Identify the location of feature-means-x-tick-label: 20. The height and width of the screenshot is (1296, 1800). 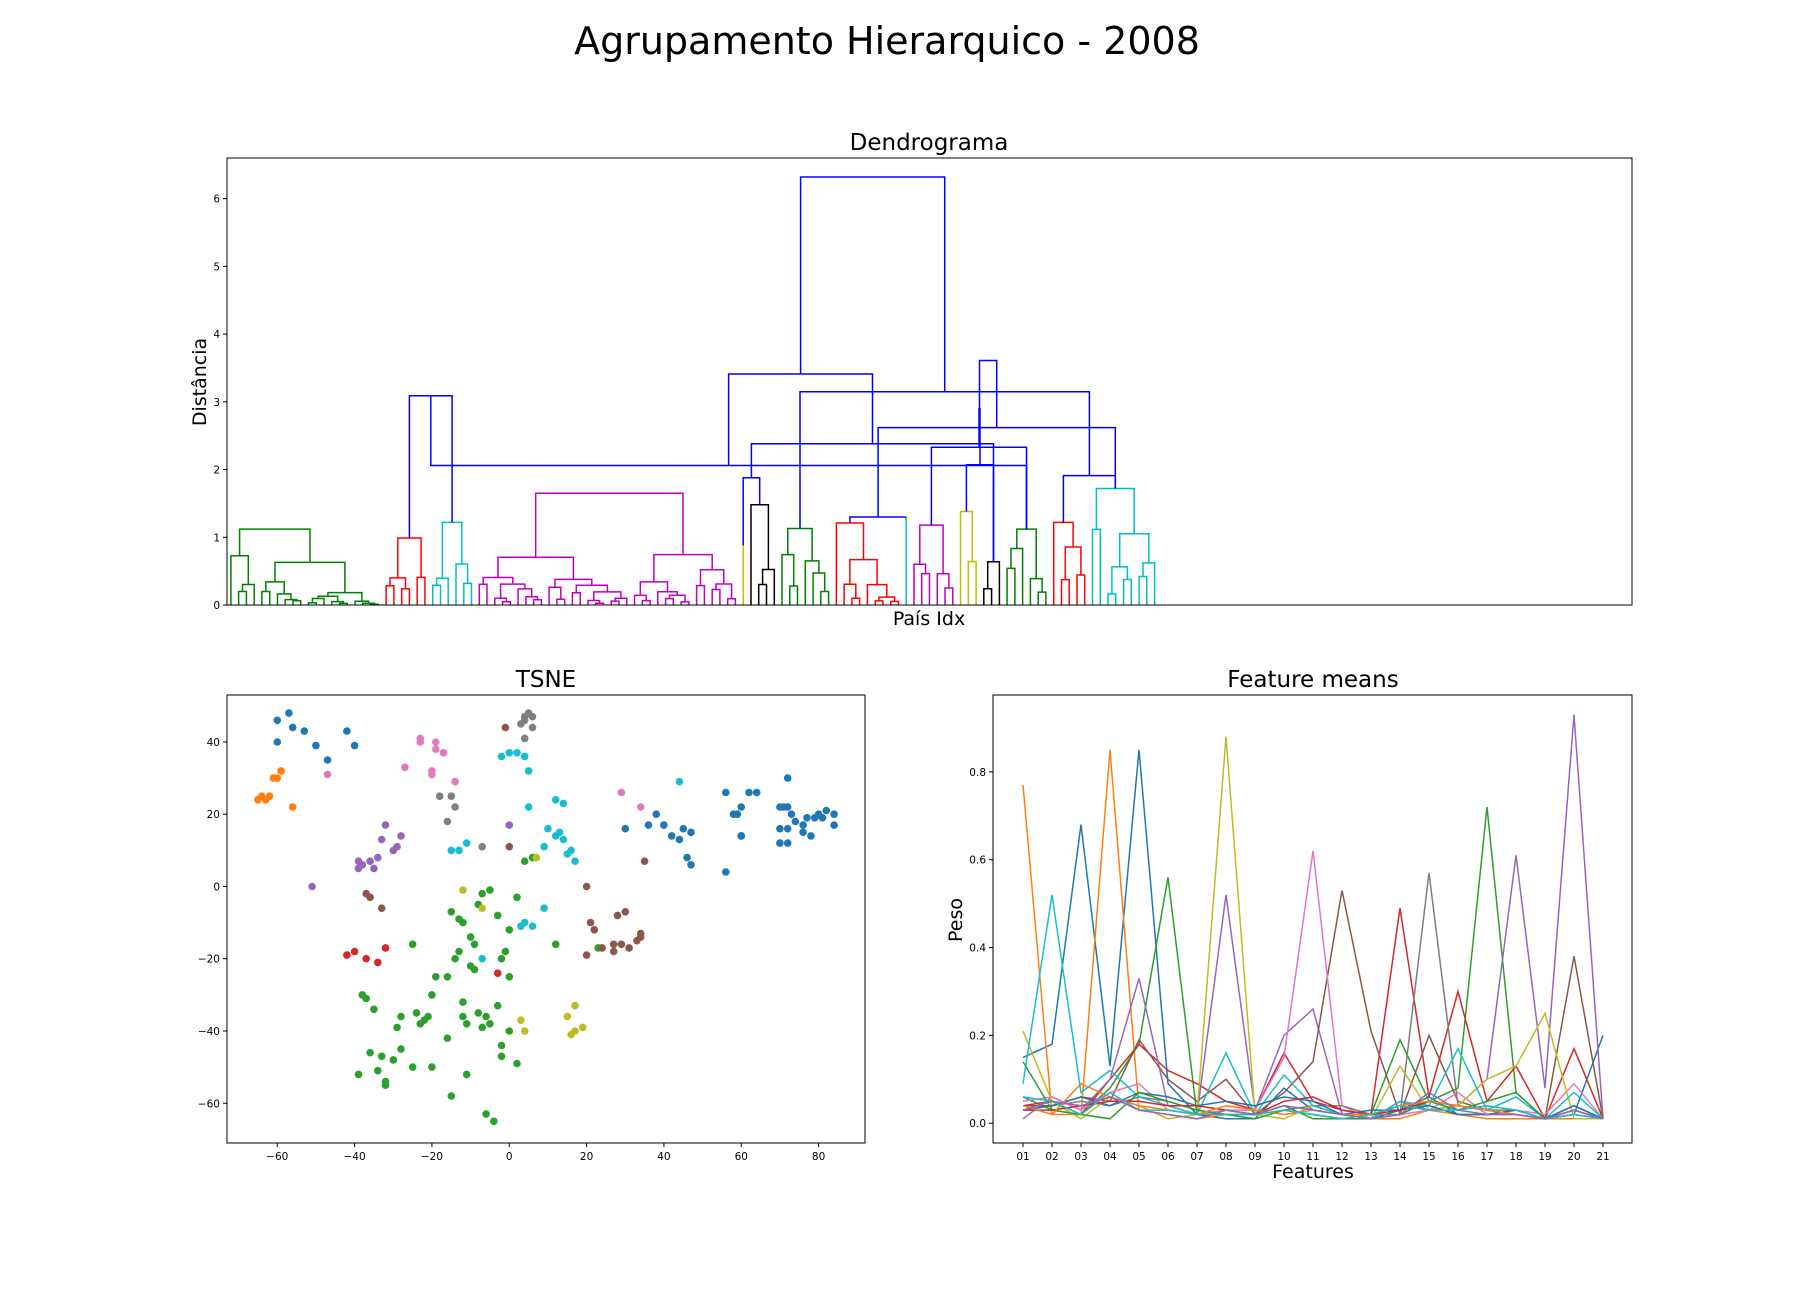
(1573, 1157).